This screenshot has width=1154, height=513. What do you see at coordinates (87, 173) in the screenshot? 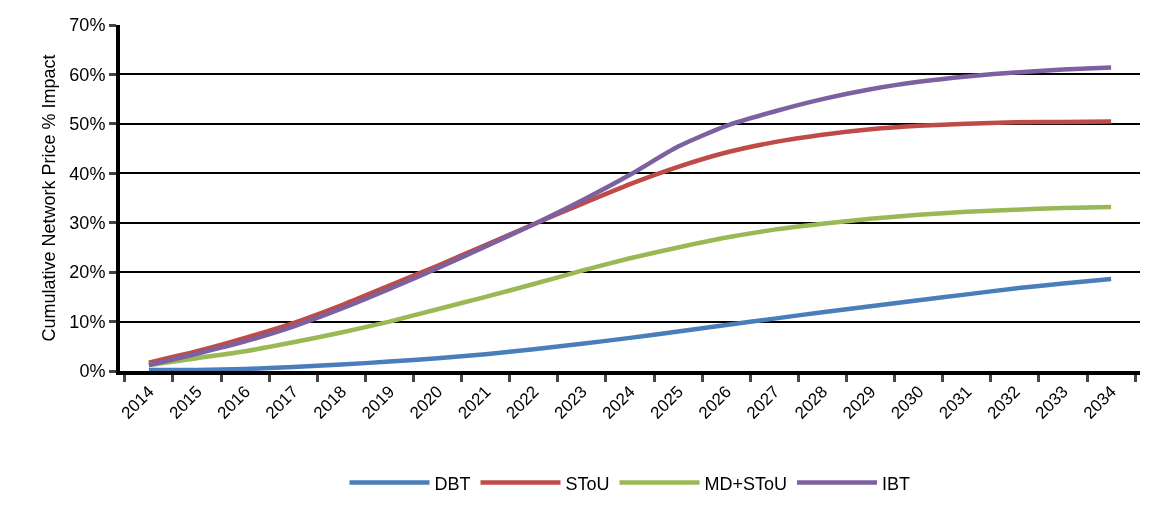
I see `y-tick-label: 40%` at bounding box center [87, 173].